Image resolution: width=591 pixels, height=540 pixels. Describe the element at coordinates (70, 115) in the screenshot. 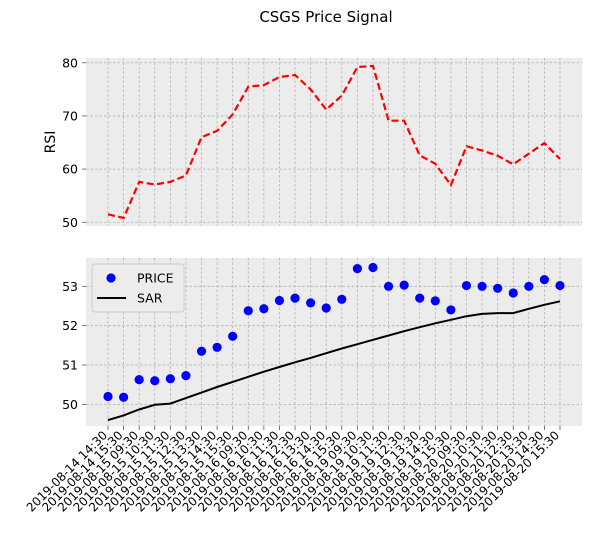

I see `y-tick-label: 70` at that location.